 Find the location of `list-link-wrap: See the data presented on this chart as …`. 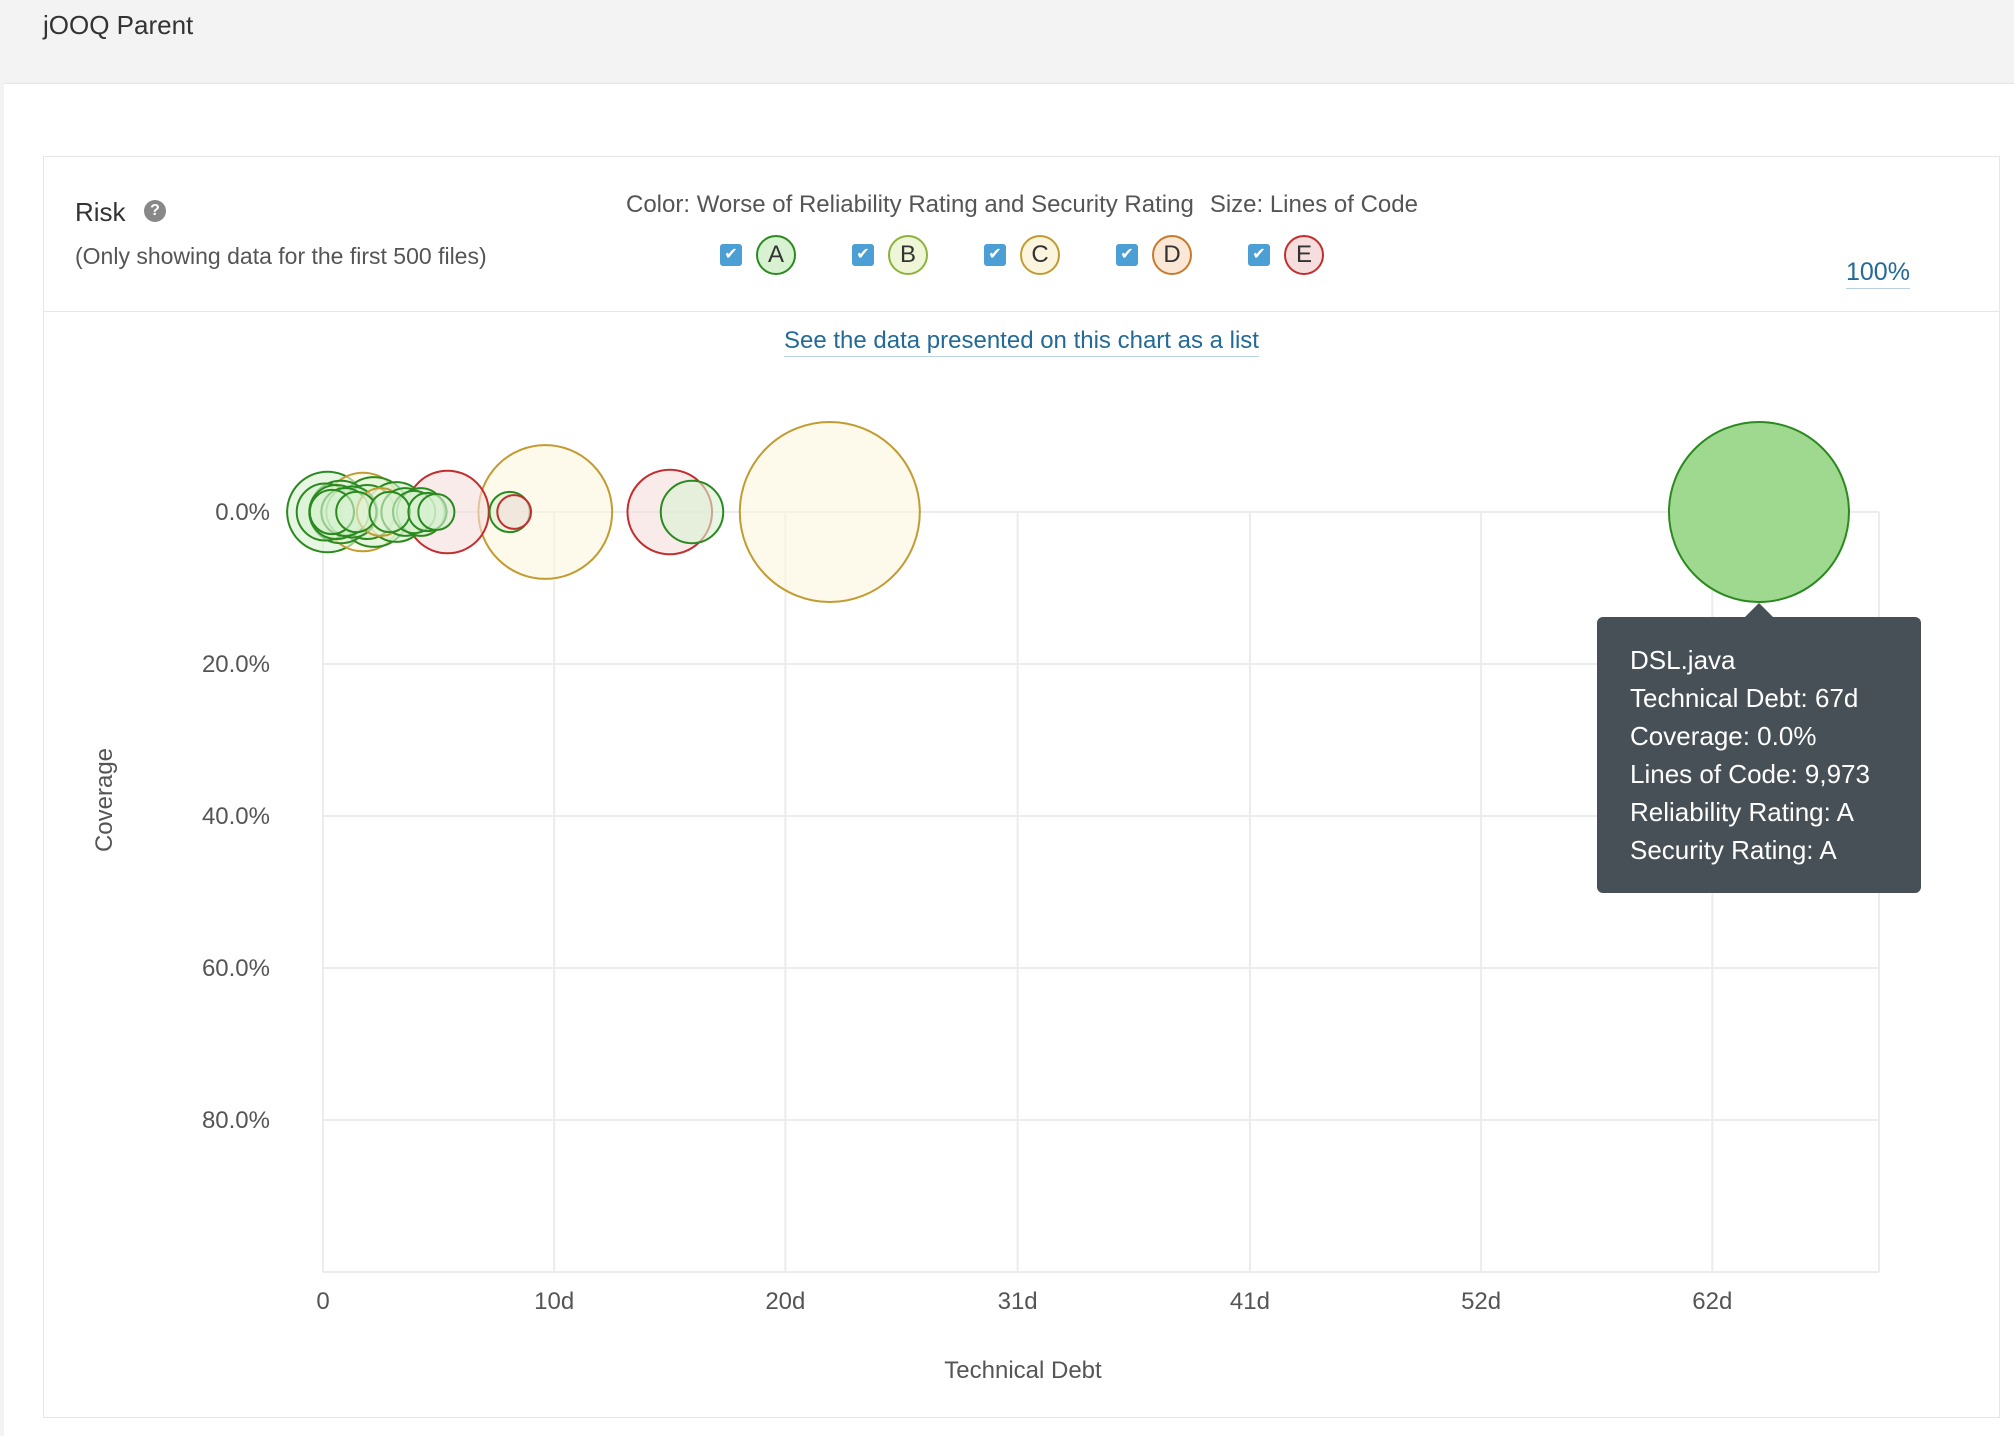

list-link-wrap: See the data presented on this chart as … is located at coordinates (1021, 342).